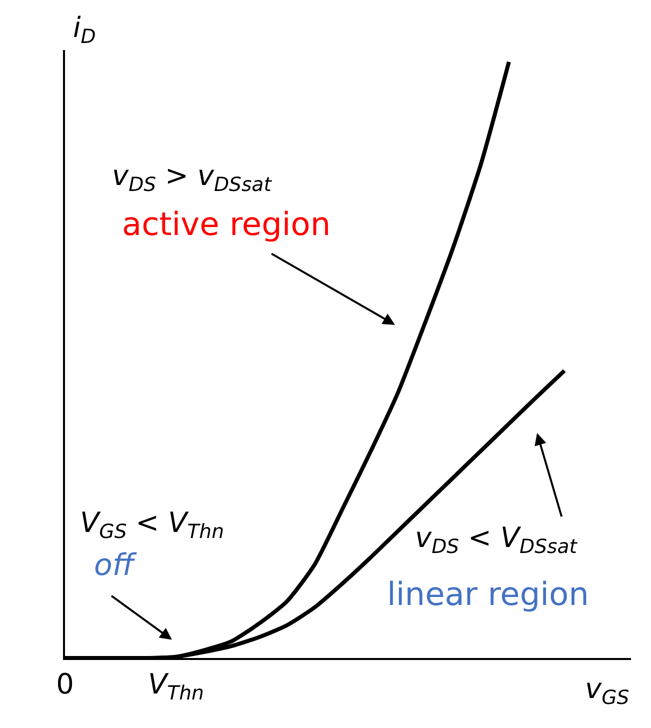  What do you see at coordinates (607, 690) in the screenshot?
I see `x-axis-title: v$_{GS}$` at bounding box center [607, 690].